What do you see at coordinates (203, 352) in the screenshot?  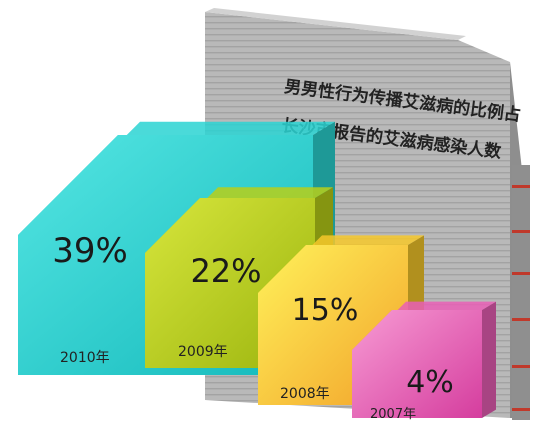 I see `category-label: 2009年` at bounding box center [203, 352].